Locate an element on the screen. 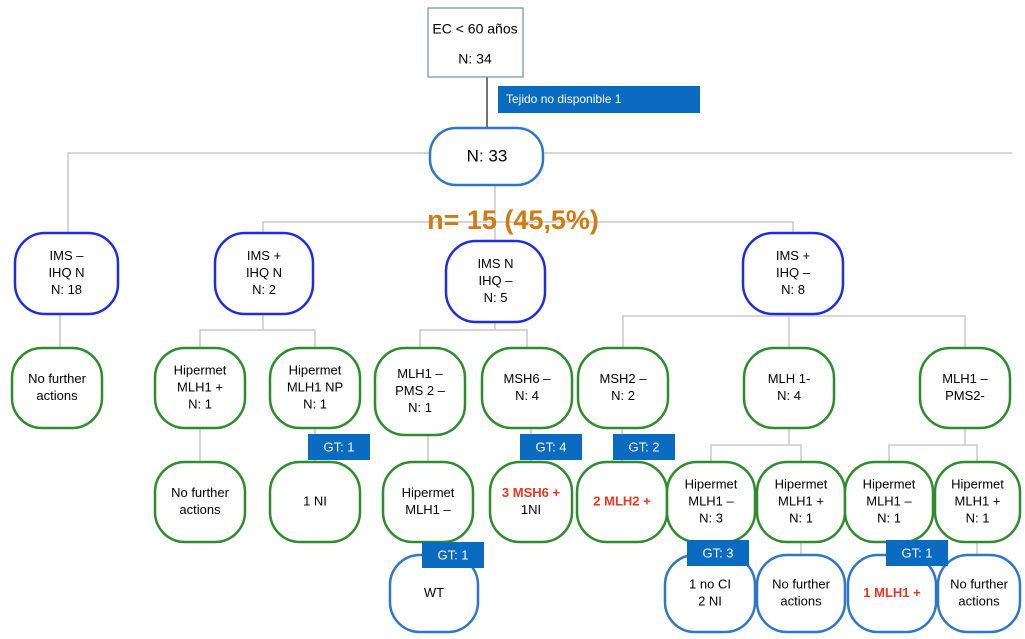  node-label: 1NI is located at coordinates (531, 509).